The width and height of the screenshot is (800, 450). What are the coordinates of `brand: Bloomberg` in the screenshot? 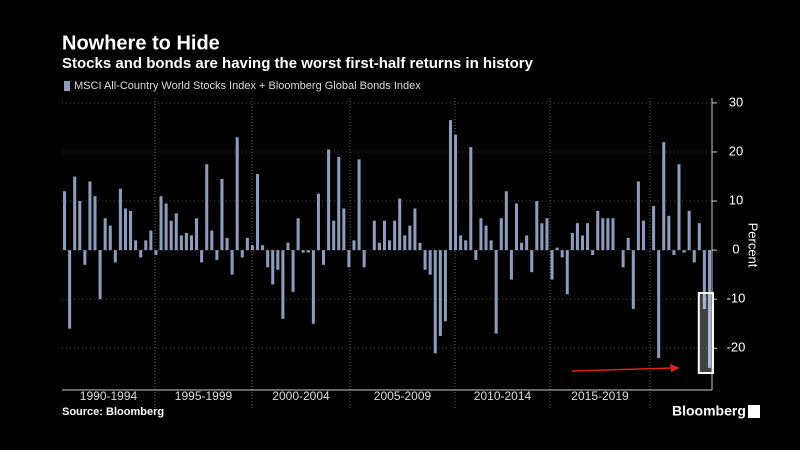 It's located at (709, 411).